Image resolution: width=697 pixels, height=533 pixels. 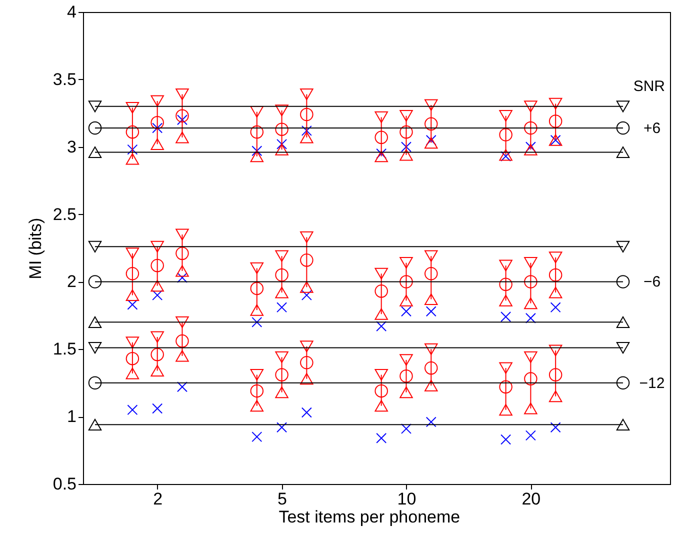 What do you see at coordinates (369, 517) in the screenshot?
I see `x-axis-title: Test items per phoneme` at bounding box center [369, 517].